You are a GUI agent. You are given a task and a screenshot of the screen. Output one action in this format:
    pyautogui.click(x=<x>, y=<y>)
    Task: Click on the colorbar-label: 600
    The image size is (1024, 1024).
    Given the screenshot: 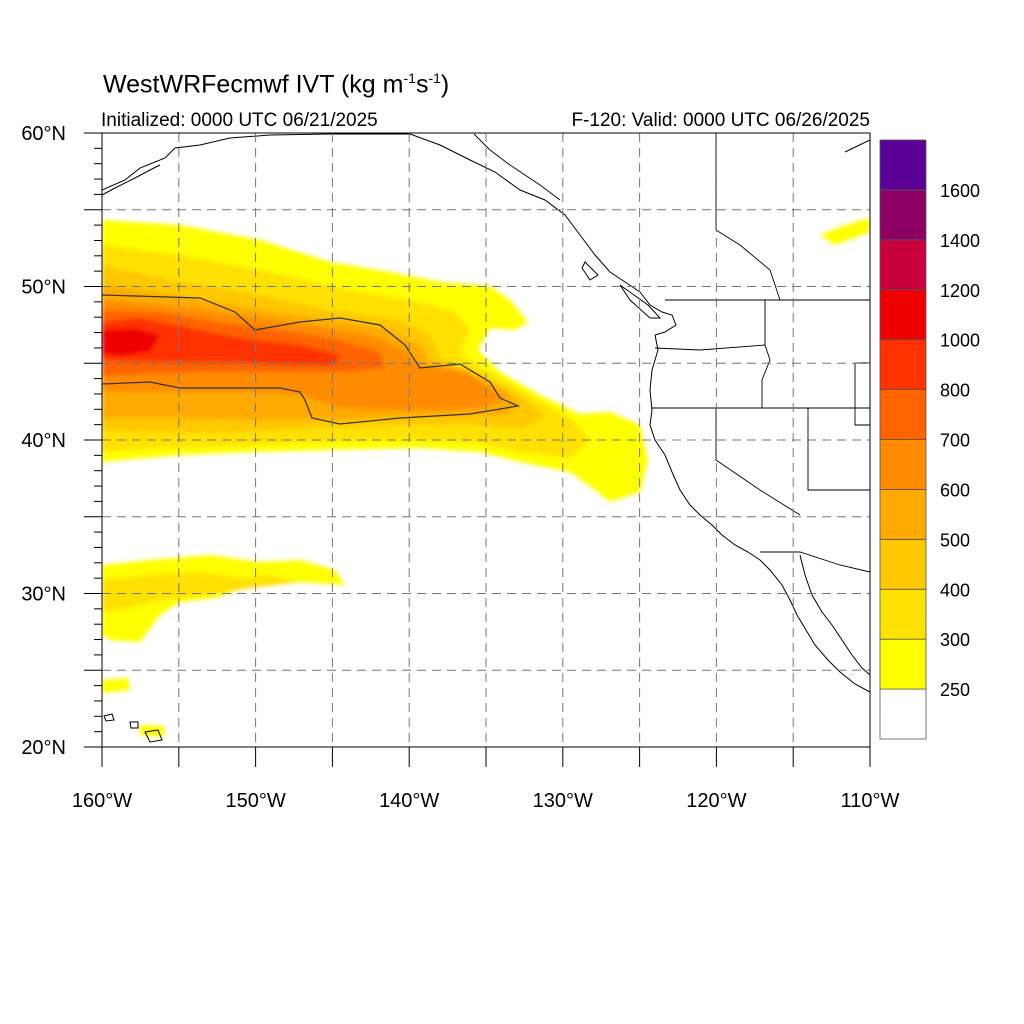 What is the action you would take?
    pyautogui.click(x=955, y=490)
    